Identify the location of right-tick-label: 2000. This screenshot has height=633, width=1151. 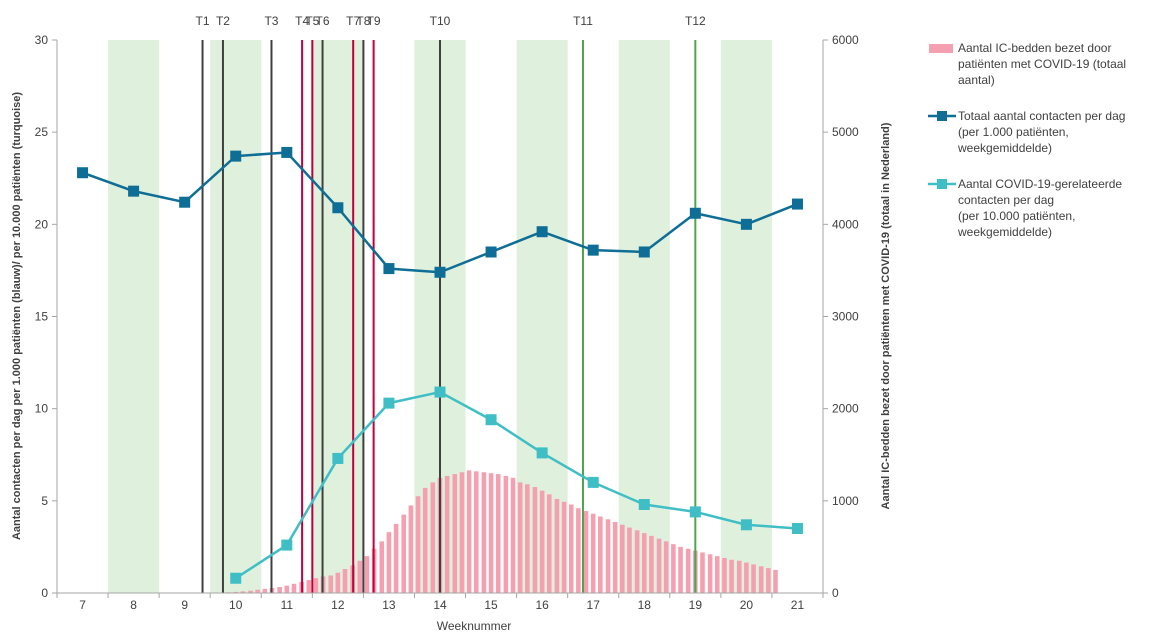
(845, 409).